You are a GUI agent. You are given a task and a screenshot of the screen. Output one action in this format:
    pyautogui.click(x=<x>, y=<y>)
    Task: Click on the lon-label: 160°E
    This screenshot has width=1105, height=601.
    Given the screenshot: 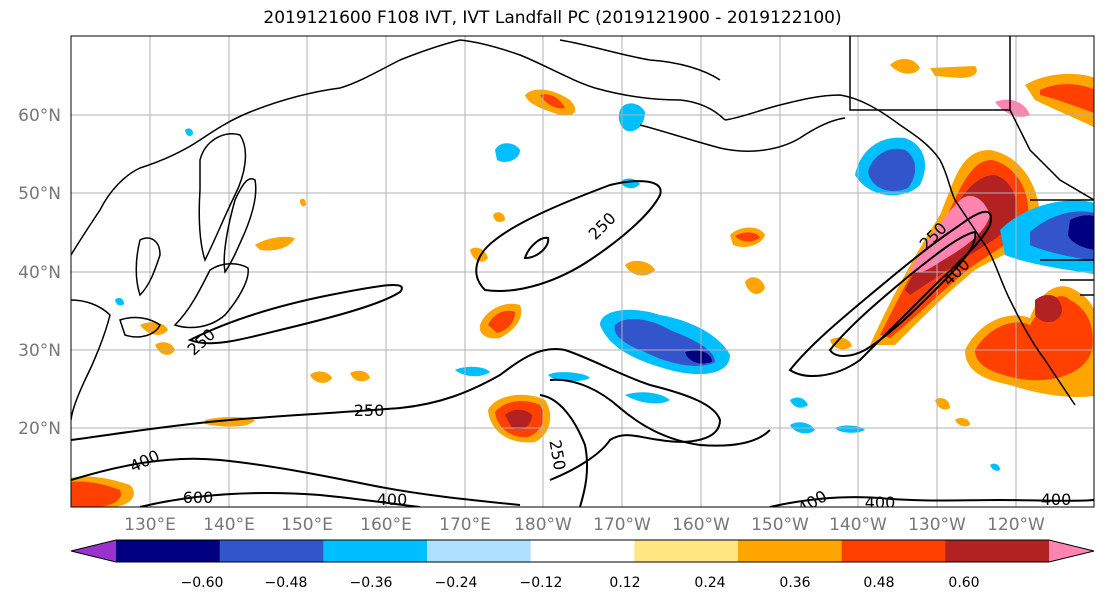 What is the action you would take?
    pyautogui.click(x=386, y=525)
    